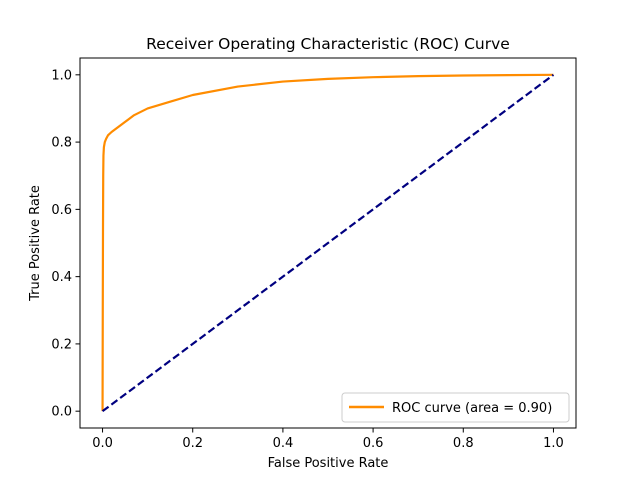 This screenshot has width=640, height=480. Describe the element at coordinates (328, 439) in the screenshot. I see `x-axis-ticks: 0.0 0.2 0.4 0.6 0.8 1.0` at that location.